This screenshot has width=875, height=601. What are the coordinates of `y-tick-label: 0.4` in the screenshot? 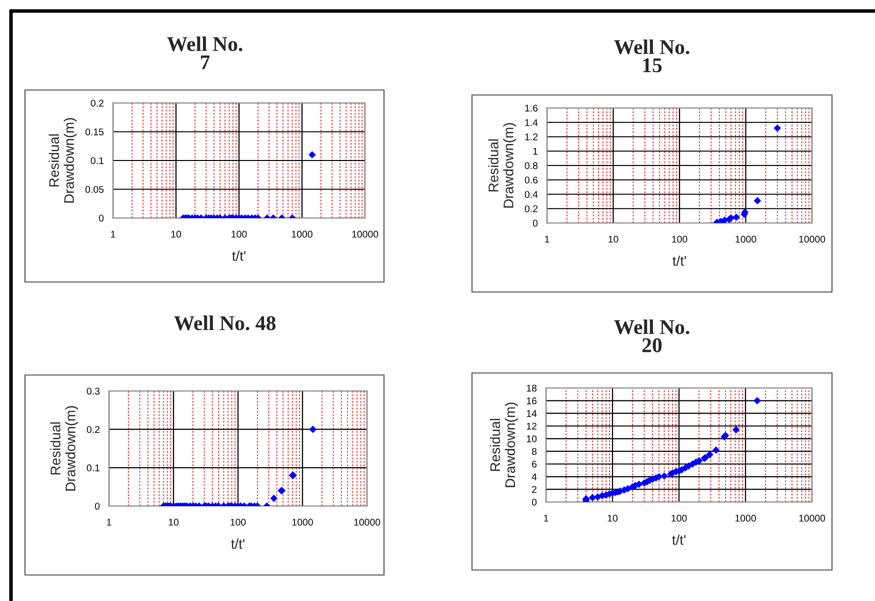 It's located at (531, 194).